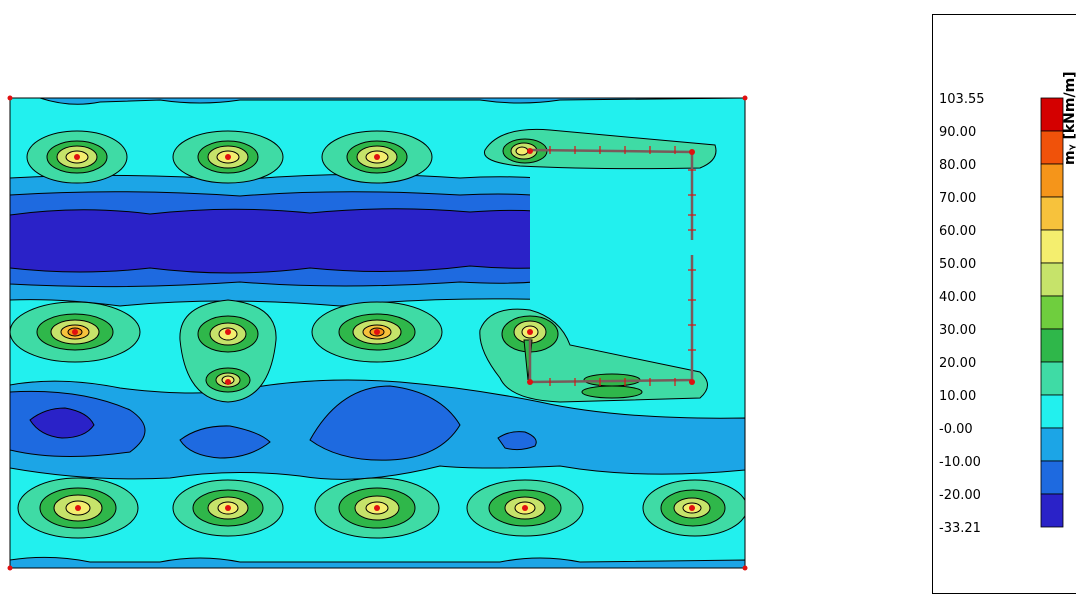 Image resolution: width=1076 pixels, height=595 pixels. What do you see at coordinates (957, 363) in the screenshot?
I see `legend-tick-label: 20.00` at bounding box center [957, 363].